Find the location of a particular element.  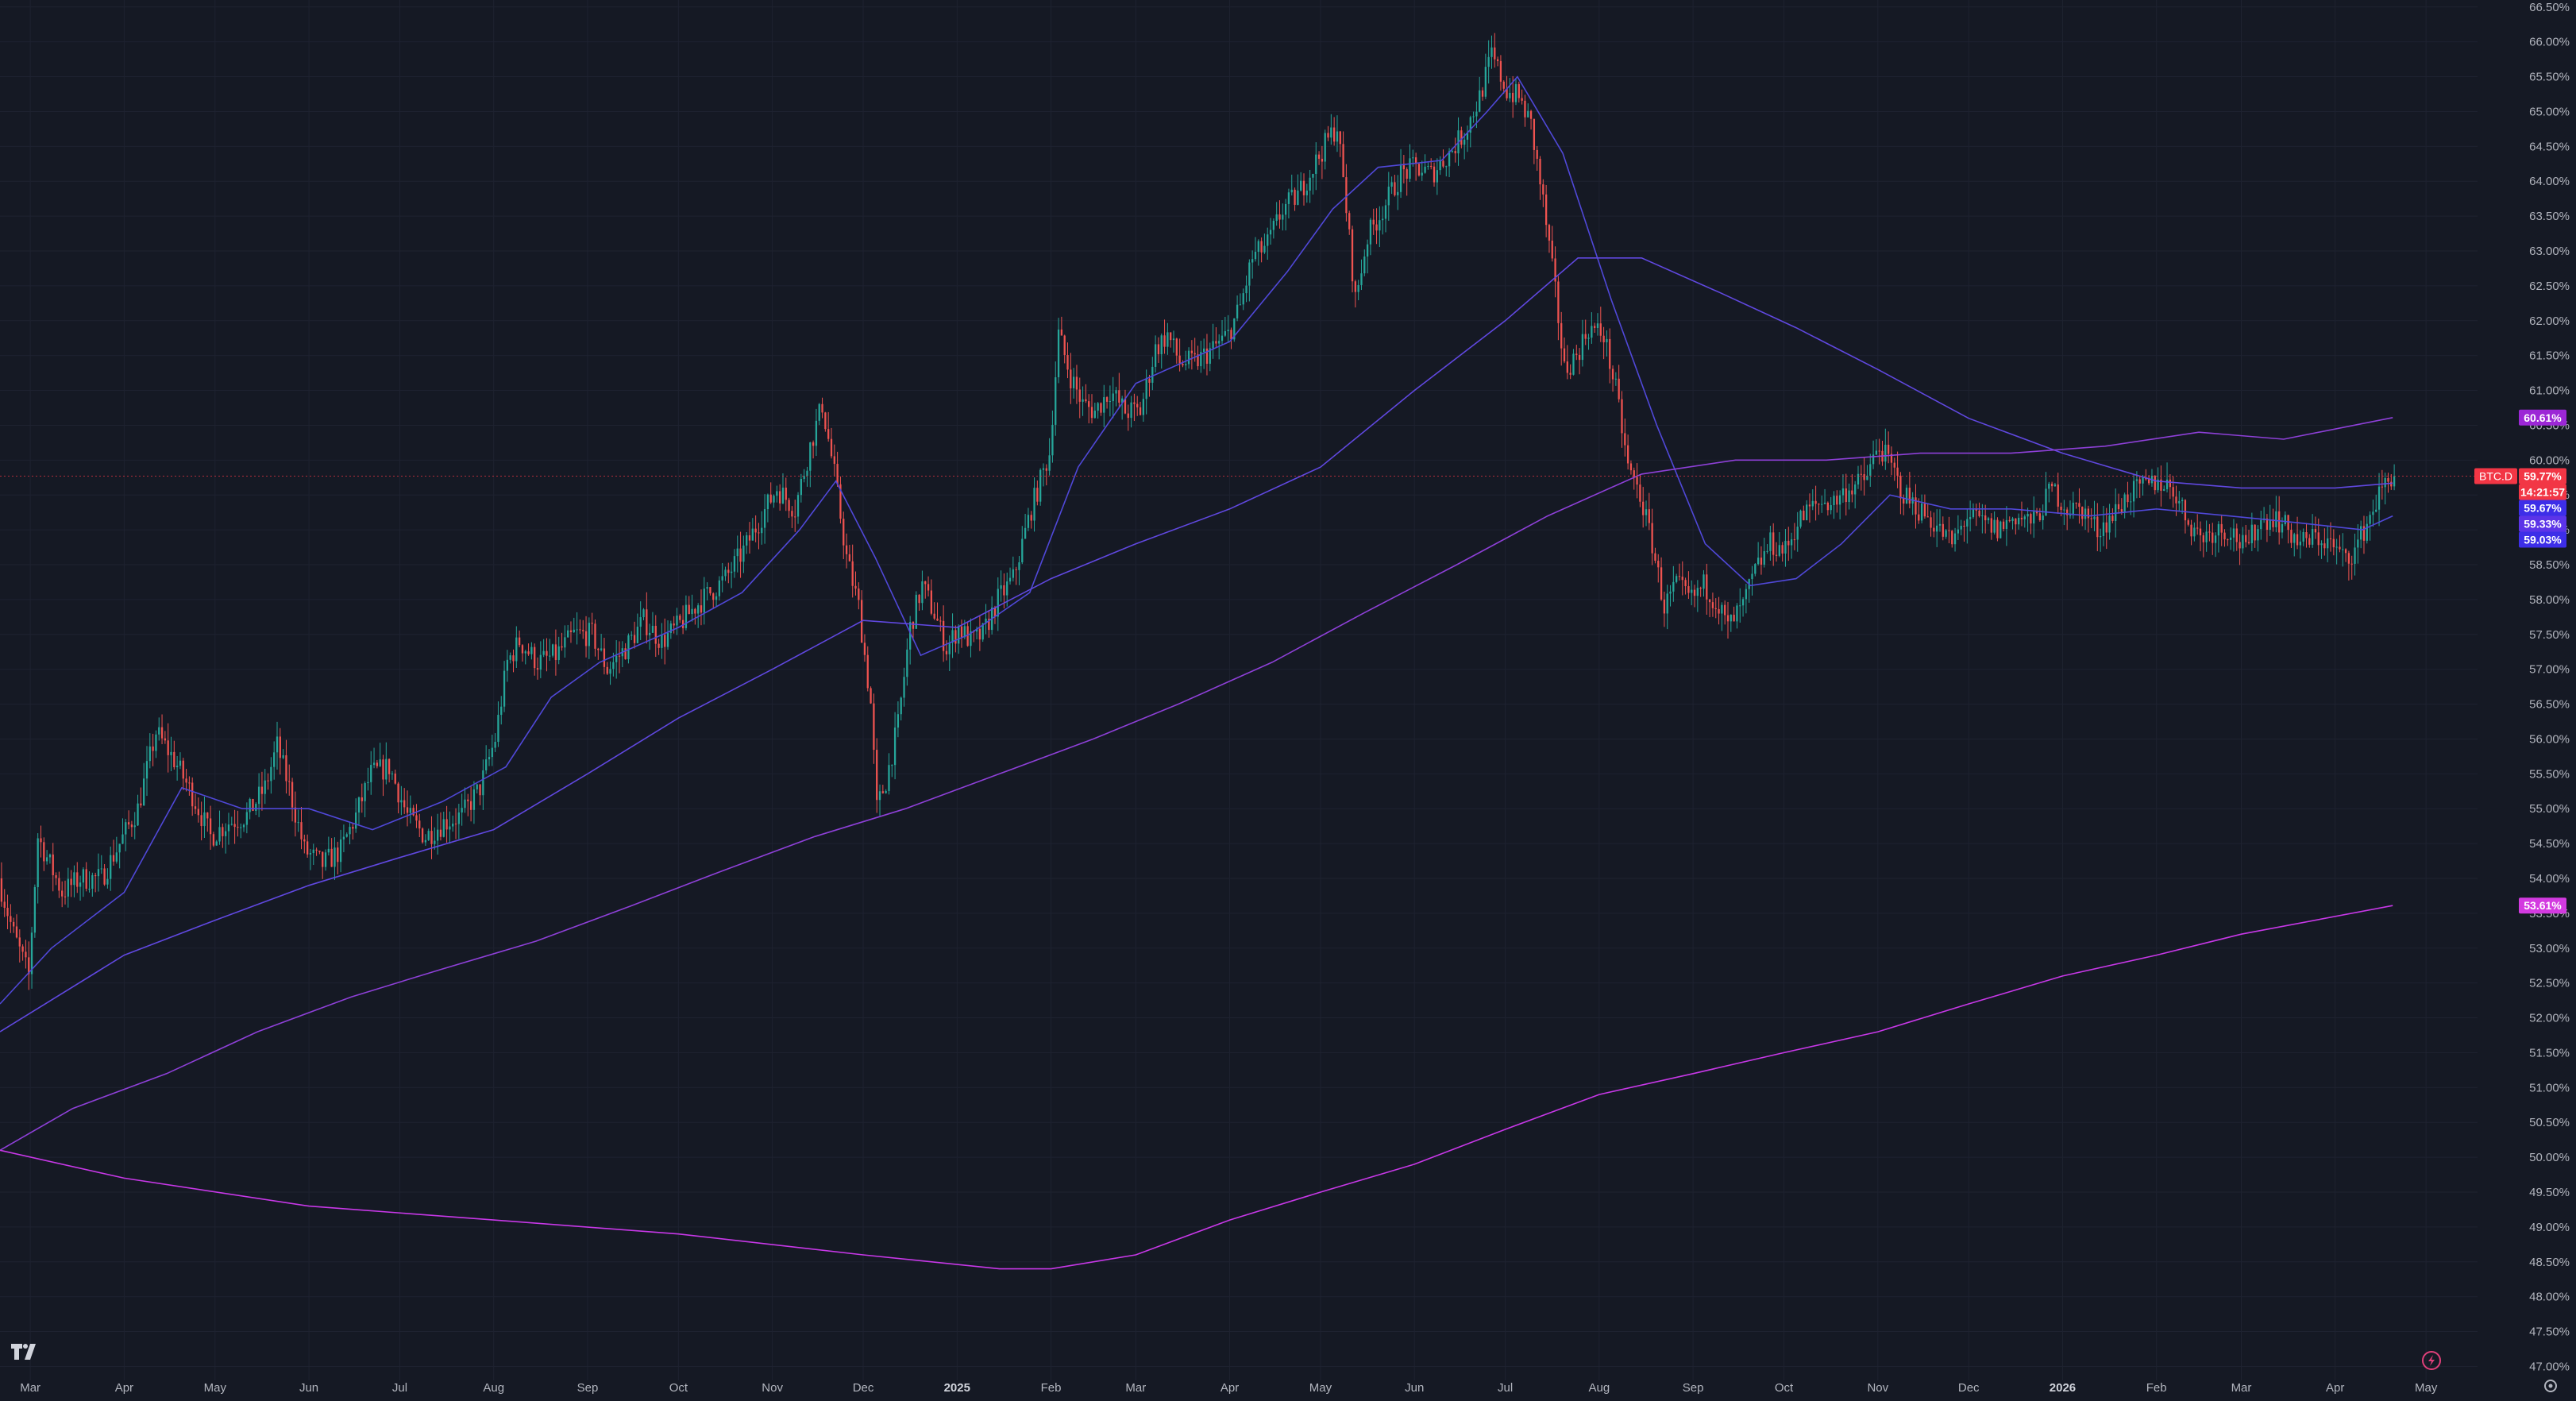

lightning-icon is located at coordinates (2431, 1360).